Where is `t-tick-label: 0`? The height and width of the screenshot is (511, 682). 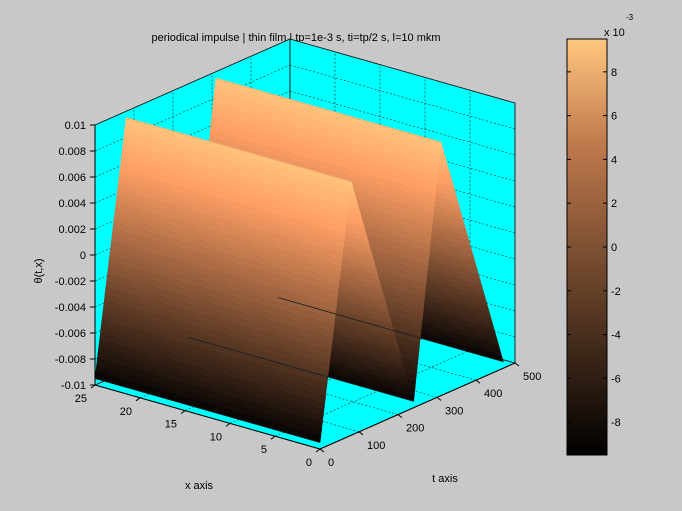 t-tick-label: 0 is located at coordinates (331, 463).